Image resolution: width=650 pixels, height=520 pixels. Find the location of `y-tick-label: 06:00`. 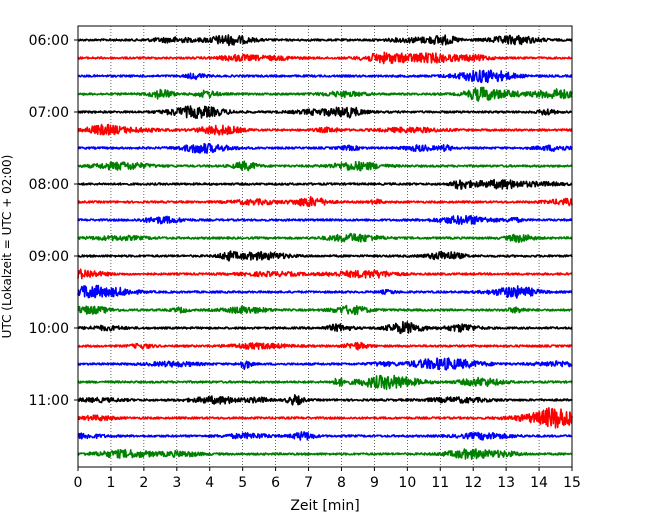

y-tick-label: 06:00 is located at coordinates (49, 41).